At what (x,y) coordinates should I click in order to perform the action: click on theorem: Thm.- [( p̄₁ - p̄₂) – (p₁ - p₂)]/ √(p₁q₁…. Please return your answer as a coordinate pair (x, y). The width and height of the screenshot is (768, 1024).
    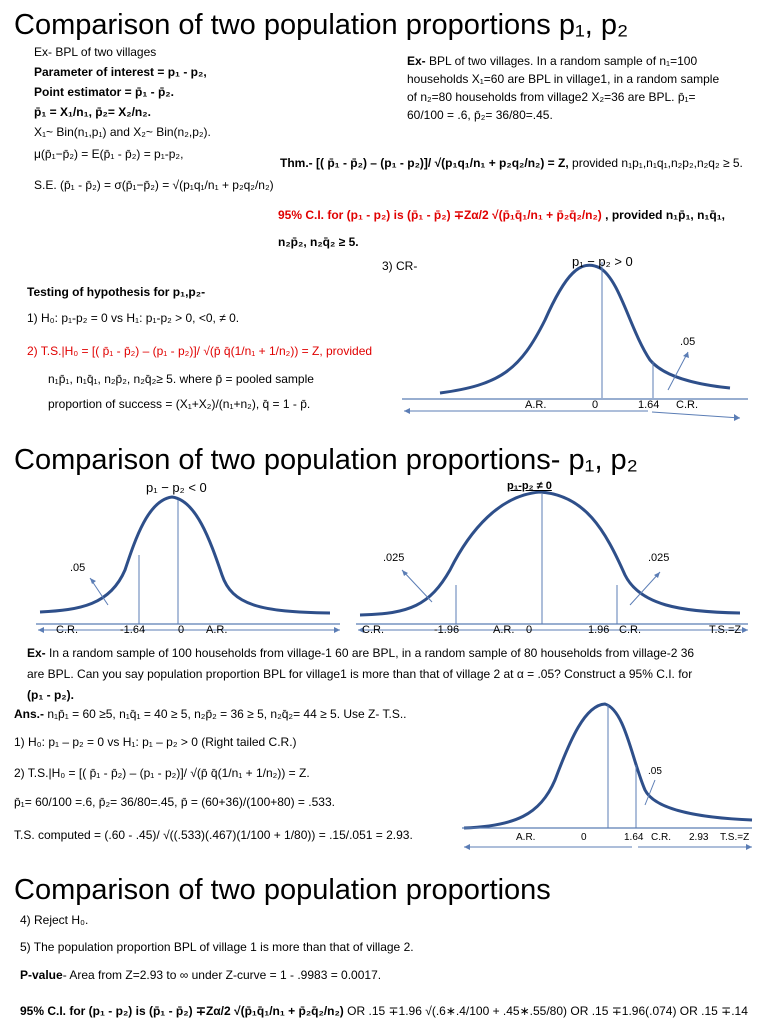
    Looking at the image, I should click on (511, 163).